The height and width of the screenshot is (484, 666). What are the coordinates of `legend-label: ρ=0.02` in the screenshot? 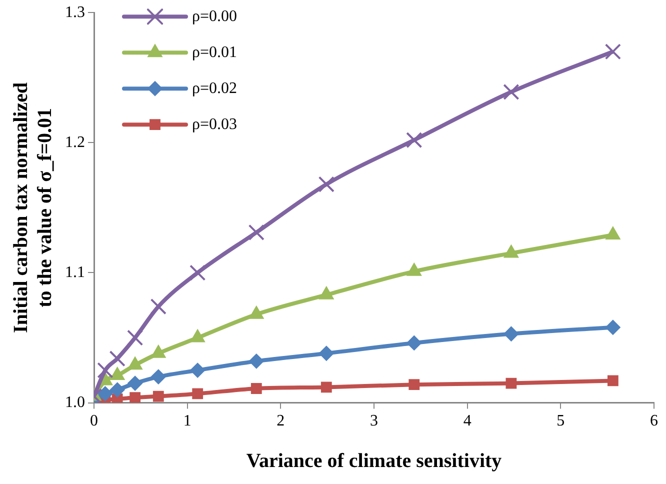 It's located at (215, 88).